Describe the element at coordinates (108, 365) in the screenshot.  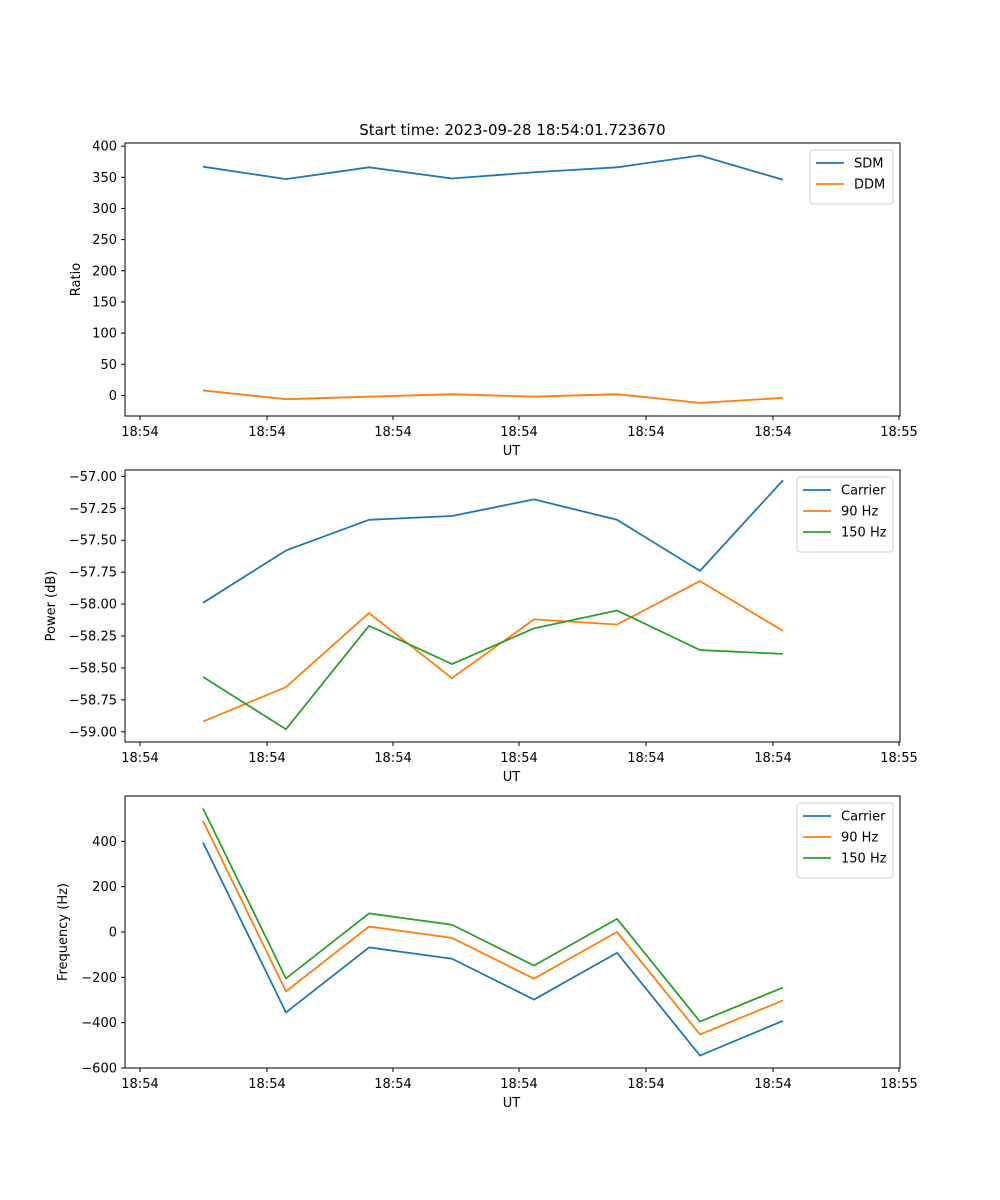
I see `y-tick-label: 50` at that location.